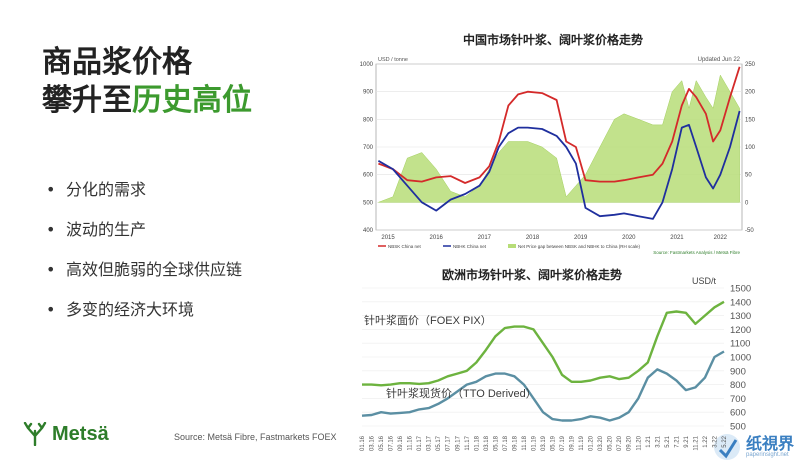 The image size is (802, 466). What do you see at coordinates (144, 318) in the screenshot?
I see `bullet-item: 多变的经济大环境` at bounding box center [144, 318].